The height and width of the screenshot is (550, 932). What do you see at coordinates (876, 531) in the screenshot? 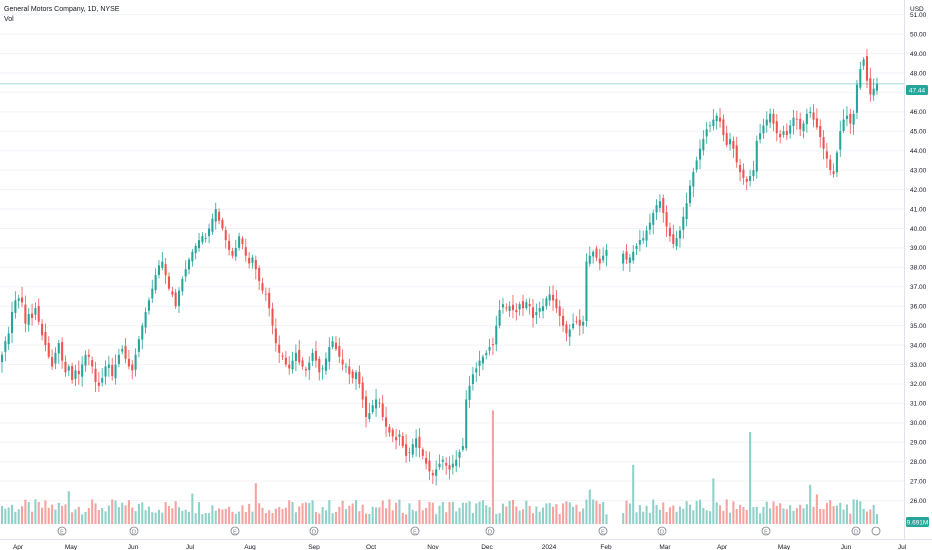
I see `flag-marker` at bounding box center [876, 531].